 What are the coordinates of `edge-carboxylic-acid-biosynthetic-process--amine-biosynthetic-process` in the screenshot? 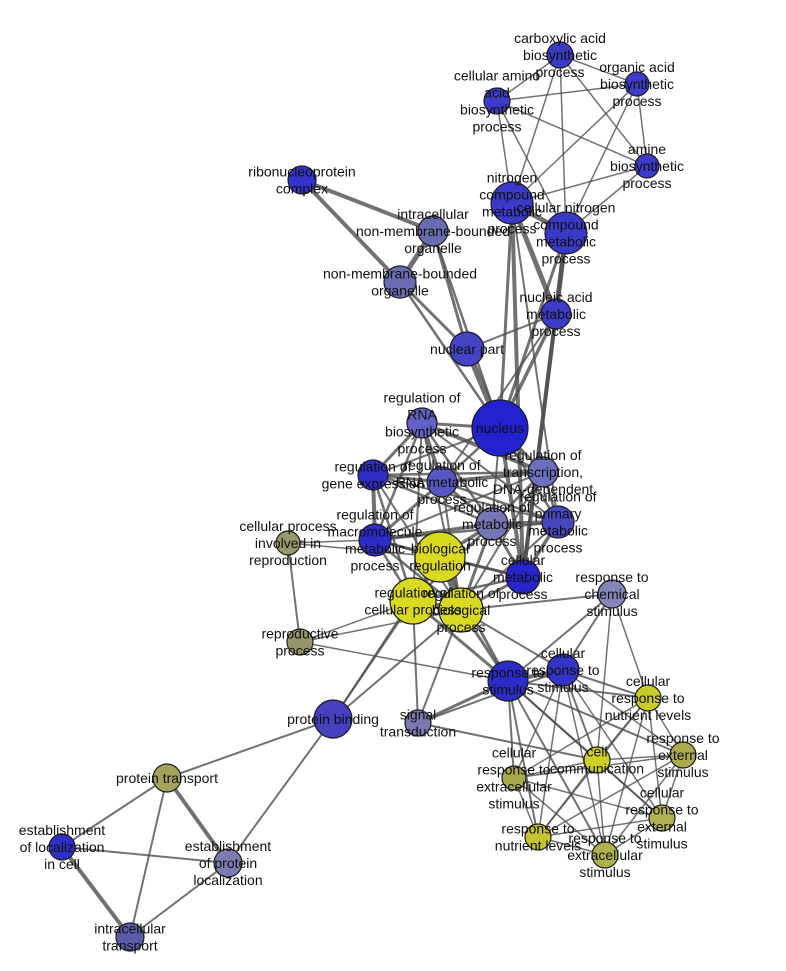 It's located at (603, 110).